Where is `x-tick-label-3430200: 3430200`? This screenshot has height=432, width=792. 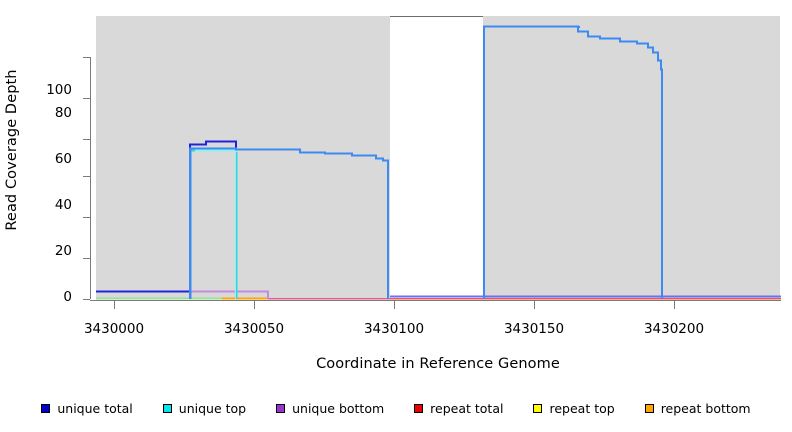 x-tick-label-3430200: 3430200 is located at coordinates (674, 329).